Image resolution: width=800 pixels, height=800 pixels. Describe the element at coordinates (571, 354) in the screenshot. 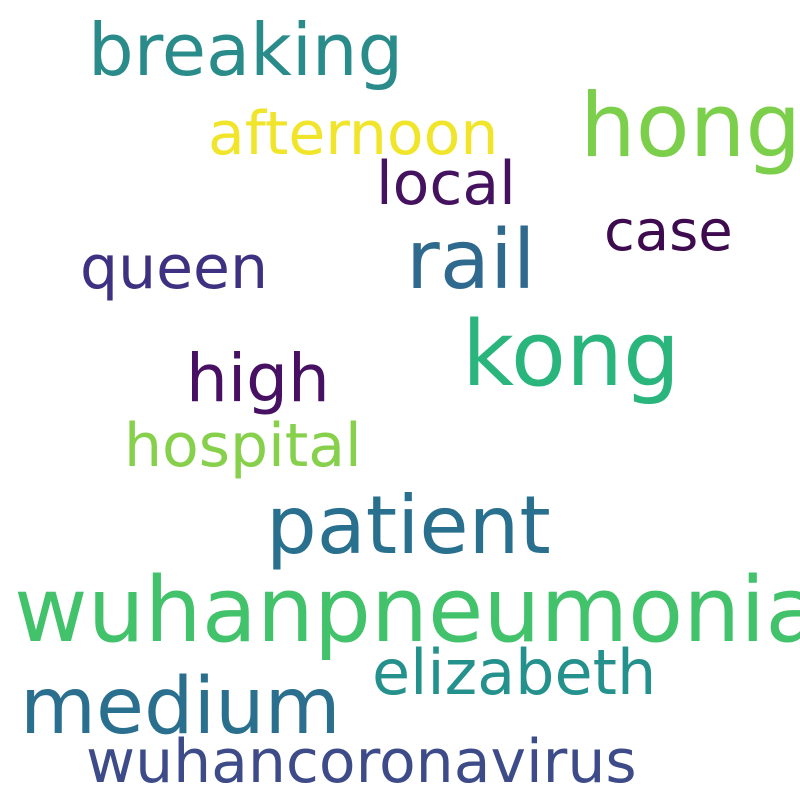

I see `word-kong: kong` at that location.